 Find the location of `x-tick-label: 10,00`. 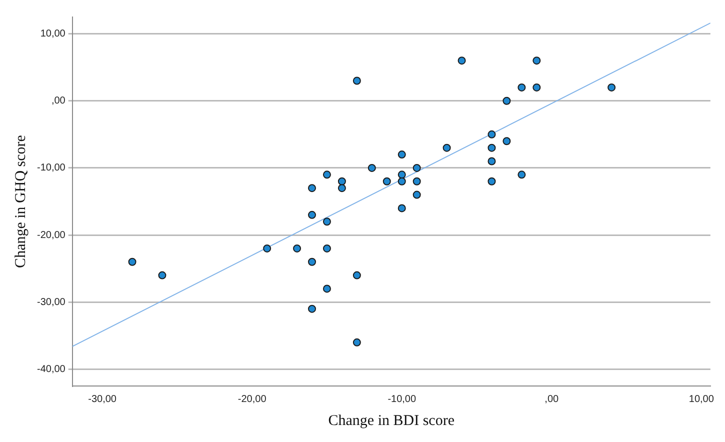

x-tick-label: 10,00 is located at coordinates (701, 399).